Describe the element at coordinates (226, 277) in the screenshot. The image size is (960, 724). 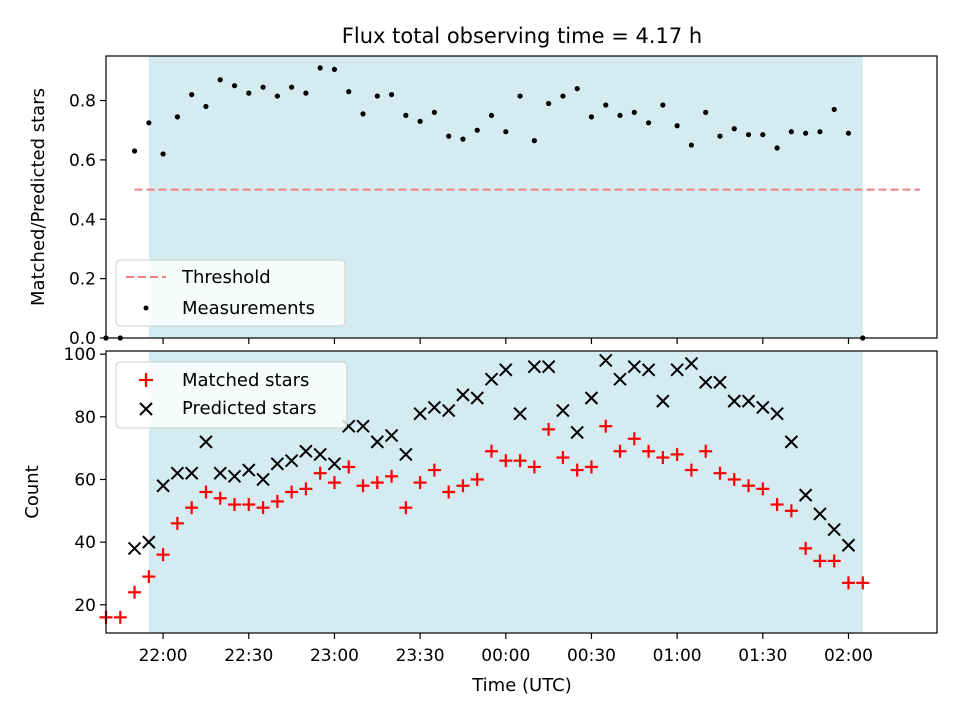
I see `legend-threshold-label: Threshold` at that location.